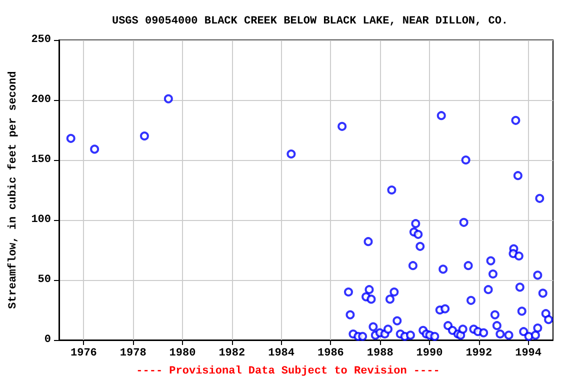  Describe the element at coordinates (429, 354) in the screenshot. I see `x-tick-label: 1990` at that location.